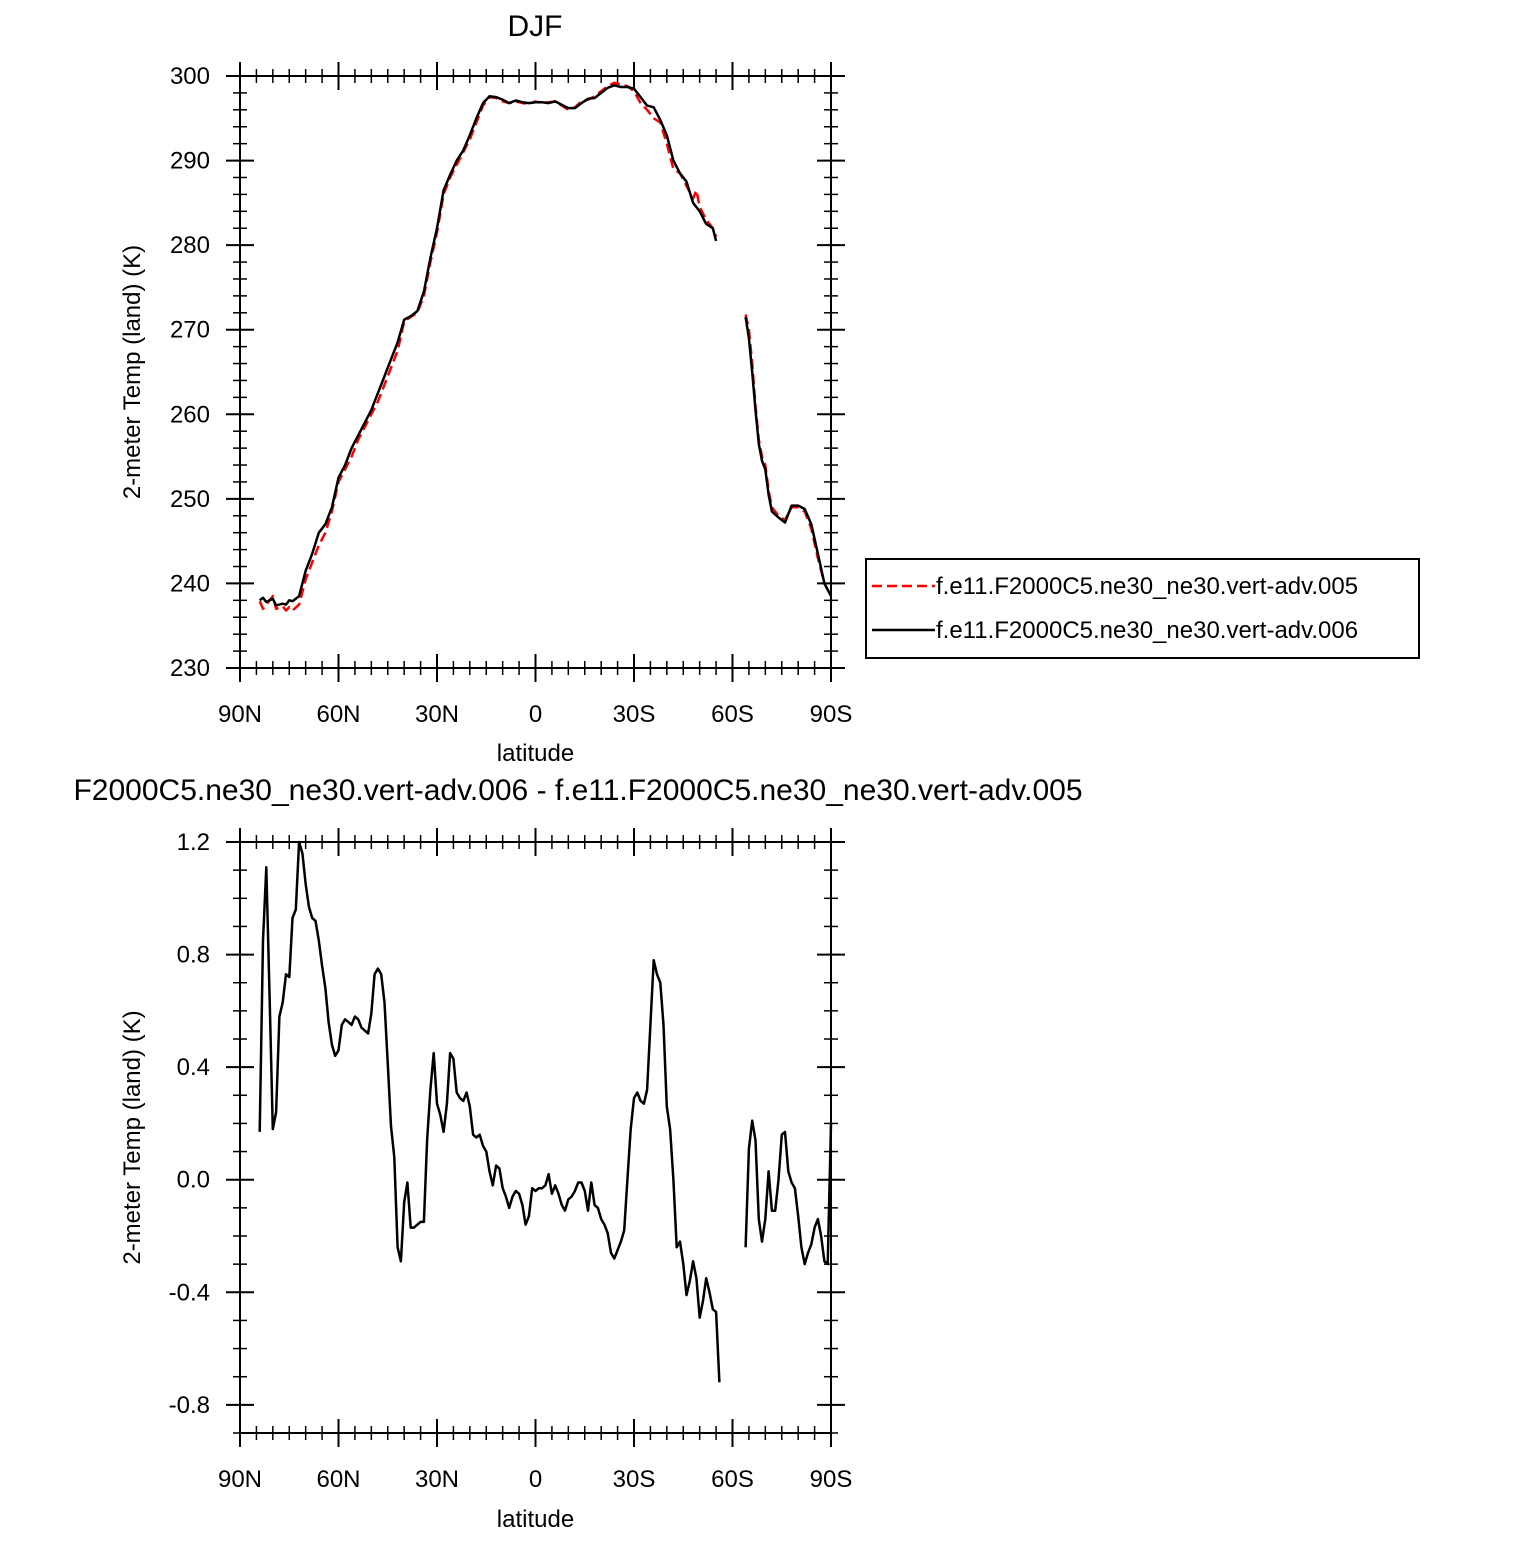 The height and width of the screenshot is (1541, 1527). I want to click on y-tick-label: 0.4, so click(193, 1067).